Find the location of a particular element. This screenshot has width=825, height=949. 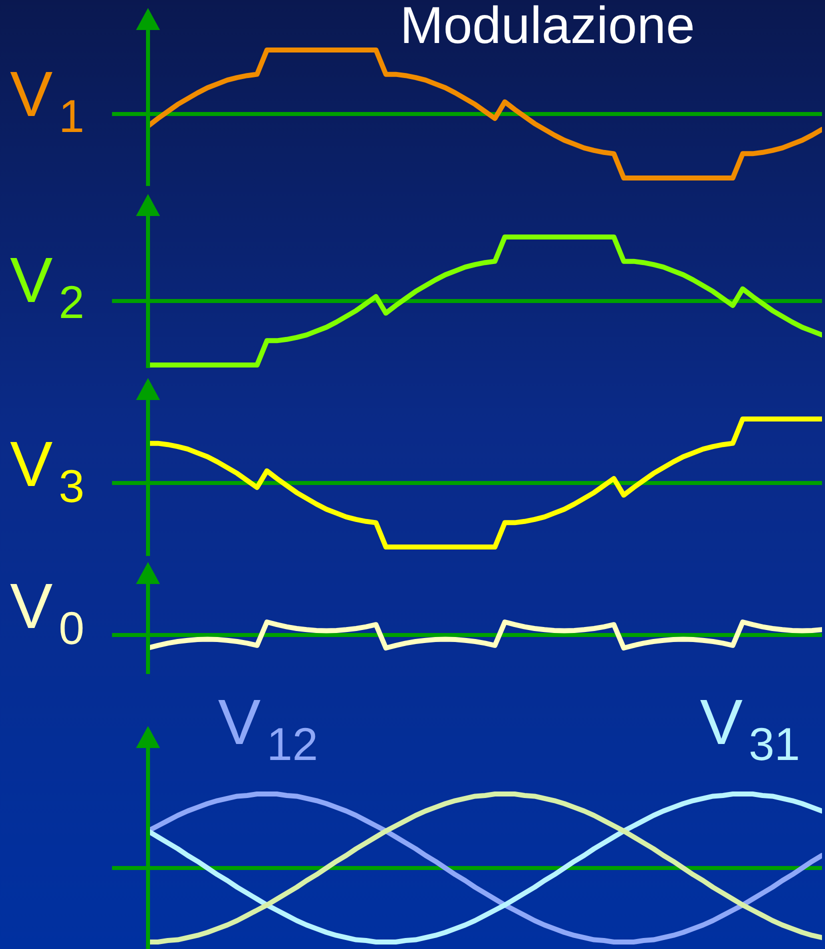

chart-title: Modulazione is located at coordinates (547, 28).